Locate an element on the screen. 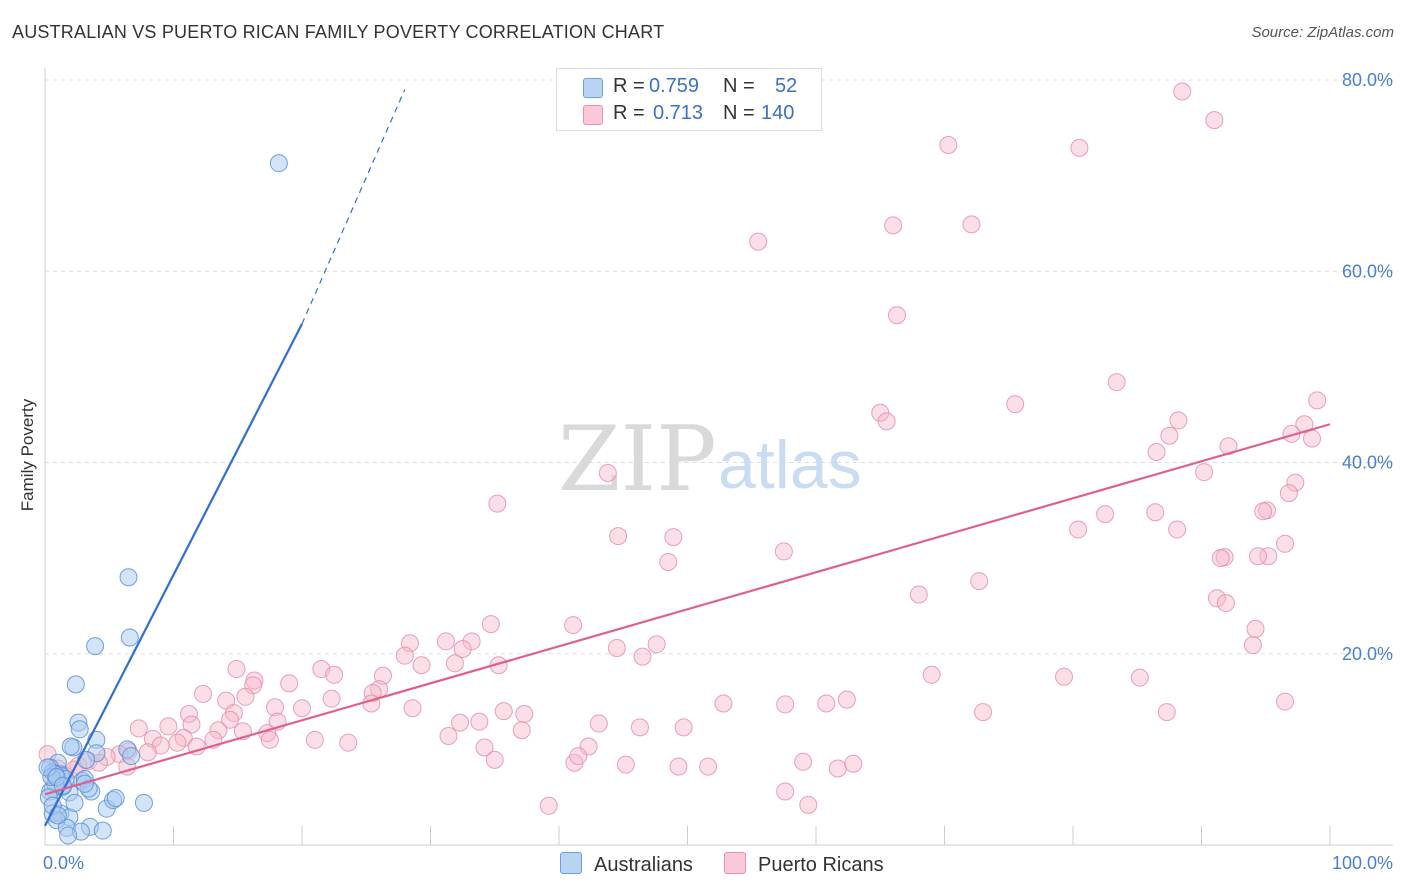 The height and width of the screenshot is (892, 1406). legend-r-value: 0.713 is located at coordinates (678, 113).